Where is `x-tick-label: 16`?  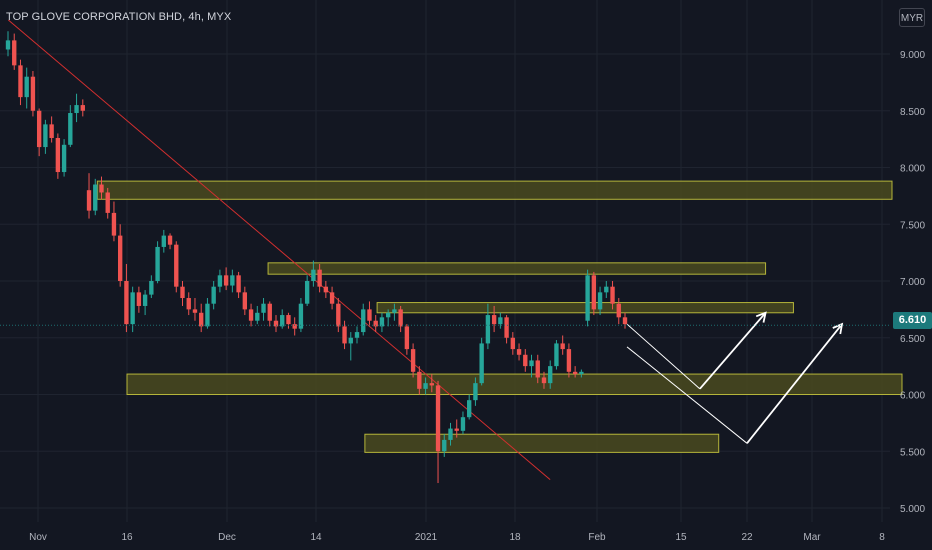
x-tick-label: 16 is located at coordinates (127, 537).